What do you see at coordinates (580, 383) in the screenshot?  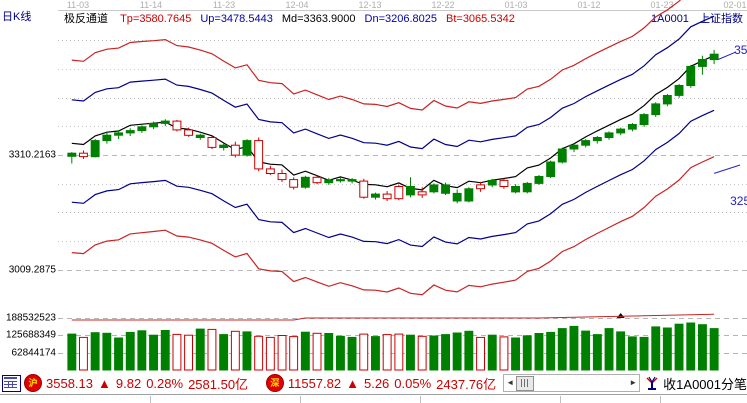 I see `scrollbar-track` at bounding box center [580, 383].